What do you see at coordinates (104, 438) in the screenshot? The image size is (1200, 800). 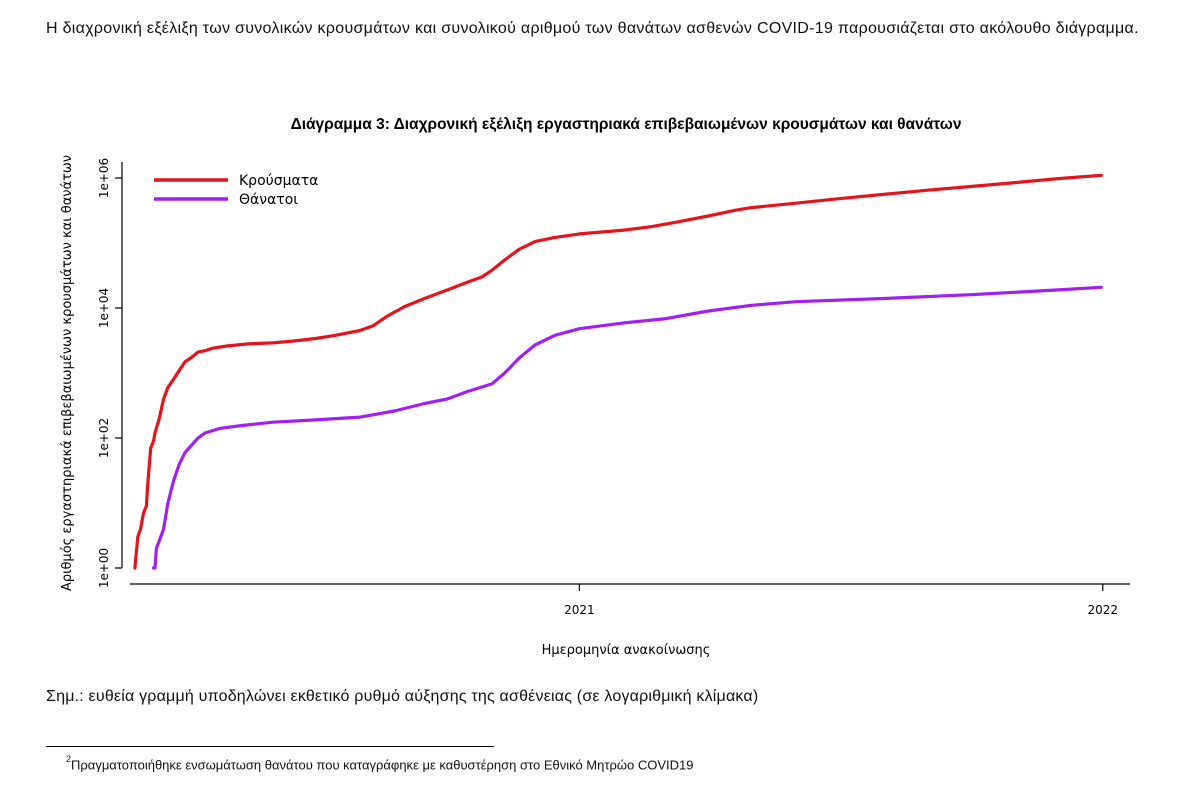 I see `y-tick-label: 1e+02` at bounding box center [104, 438].